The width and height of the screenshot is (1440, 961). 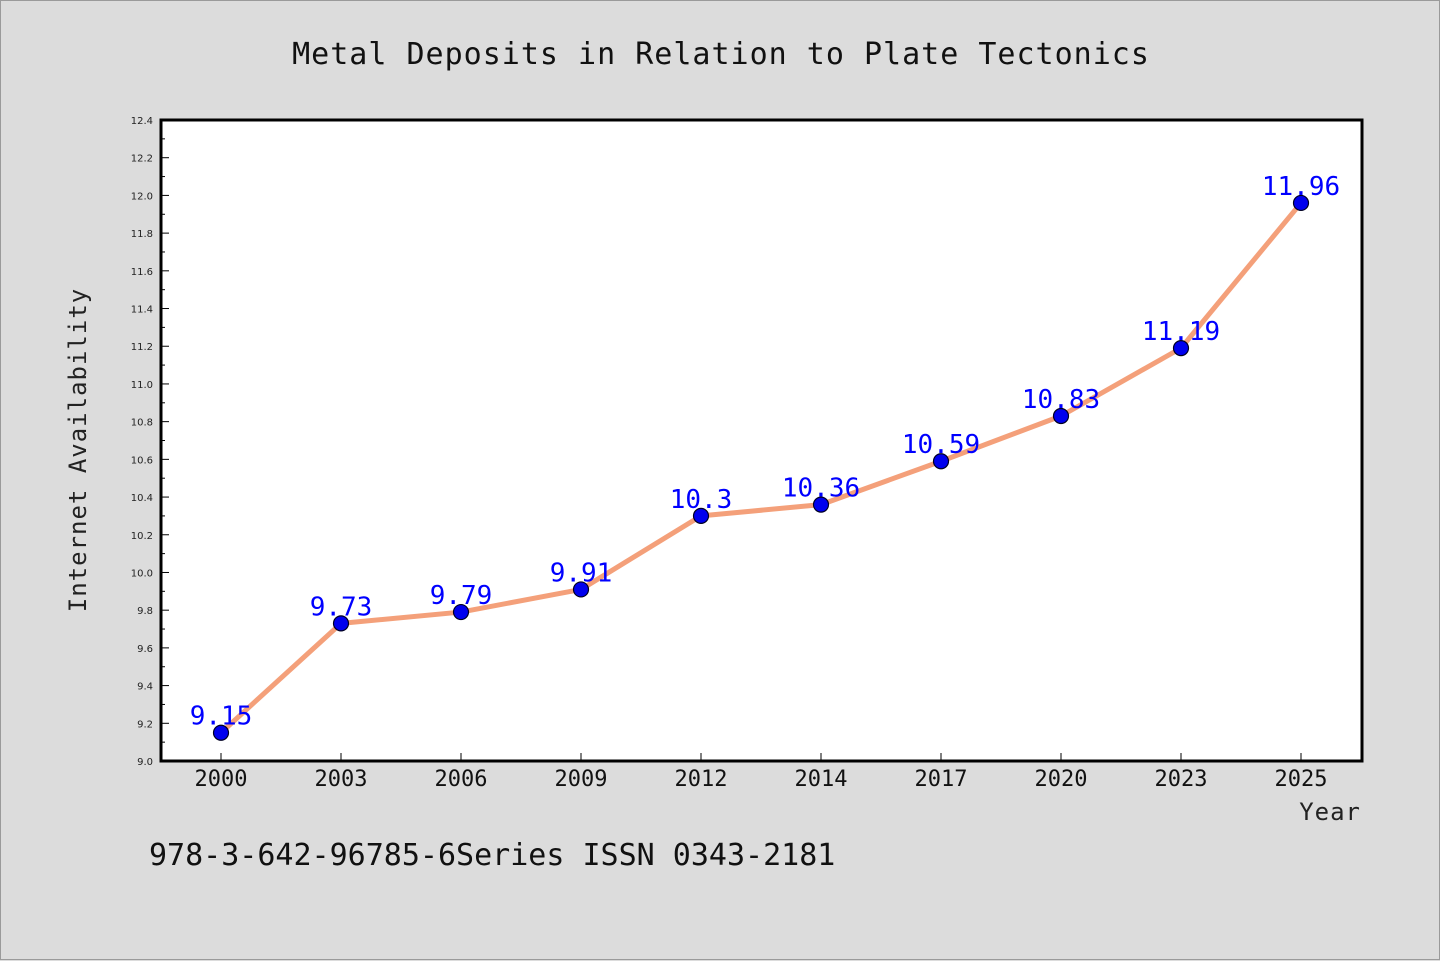 I want to click on x-tick-label: 2023, so click(x=1181, y=779).